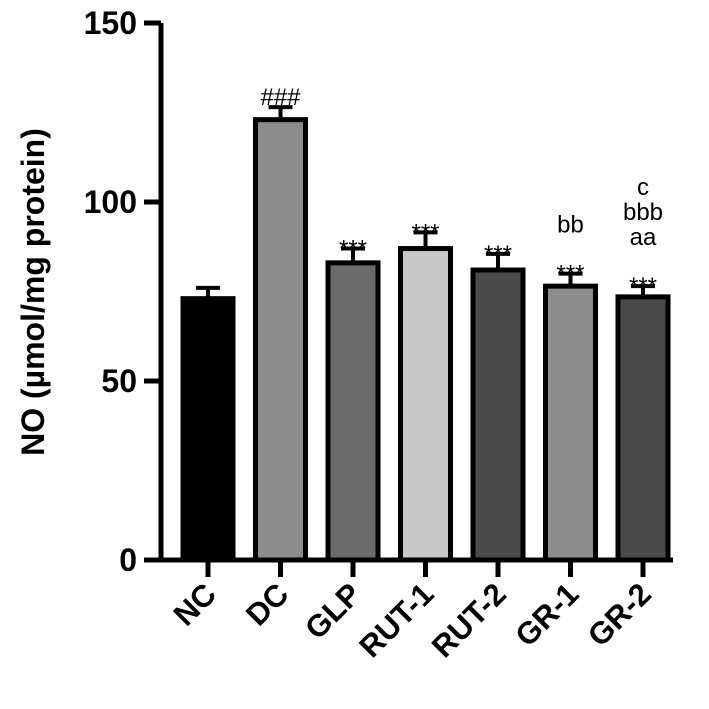 This screenshot has height=709, width=709. Describe the element at coordinates (33, 292) in the screenshot. I see `y-axis-title: NO (µmol/mg protein)` at that location.